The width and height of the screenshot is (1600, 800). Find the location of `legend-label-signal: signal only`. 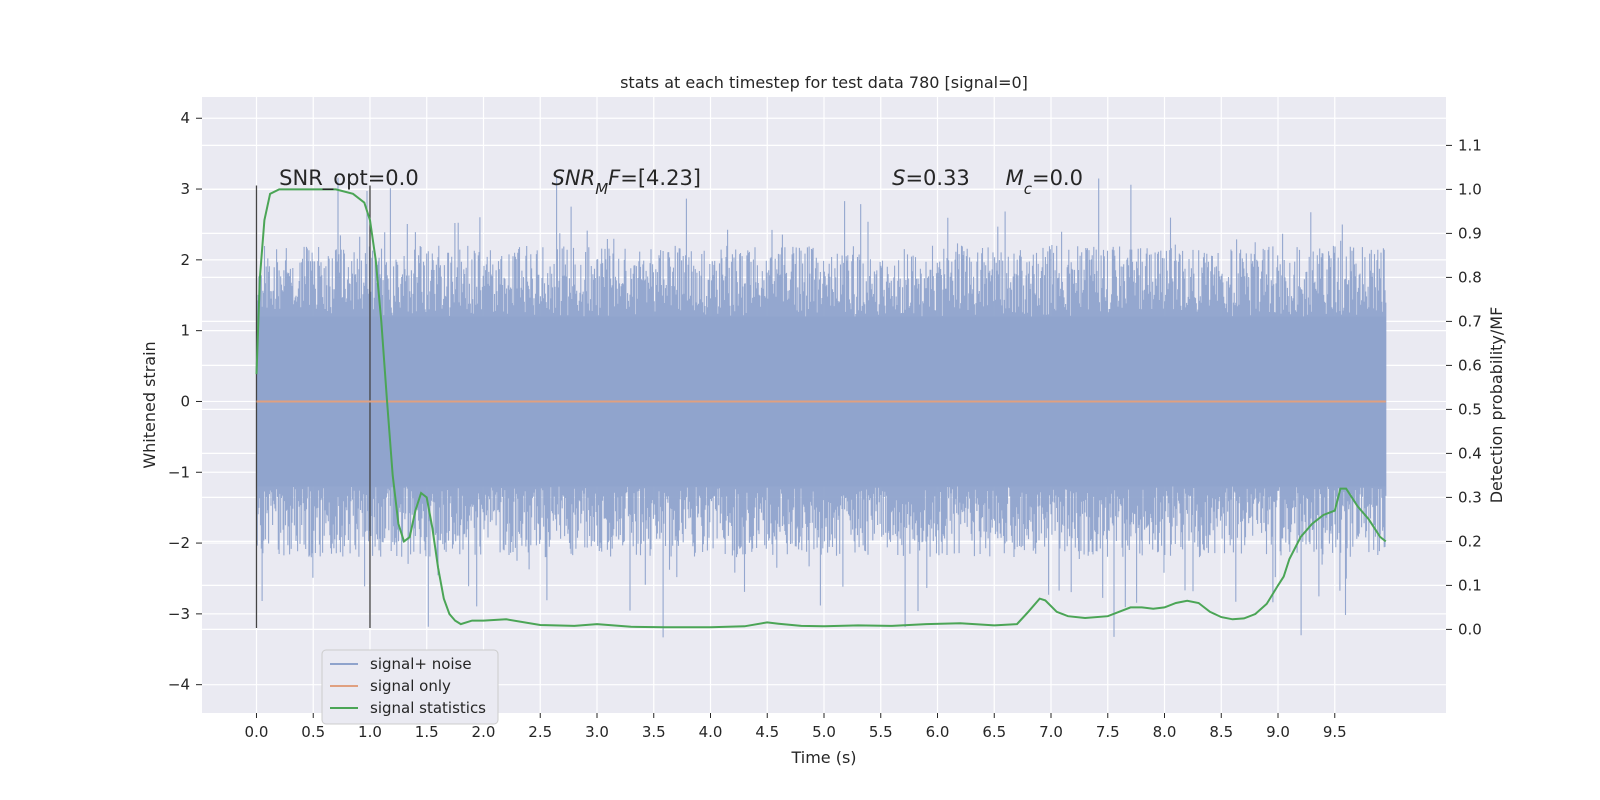

legend-label-signal: signal only is located at coordinates (410, 686).